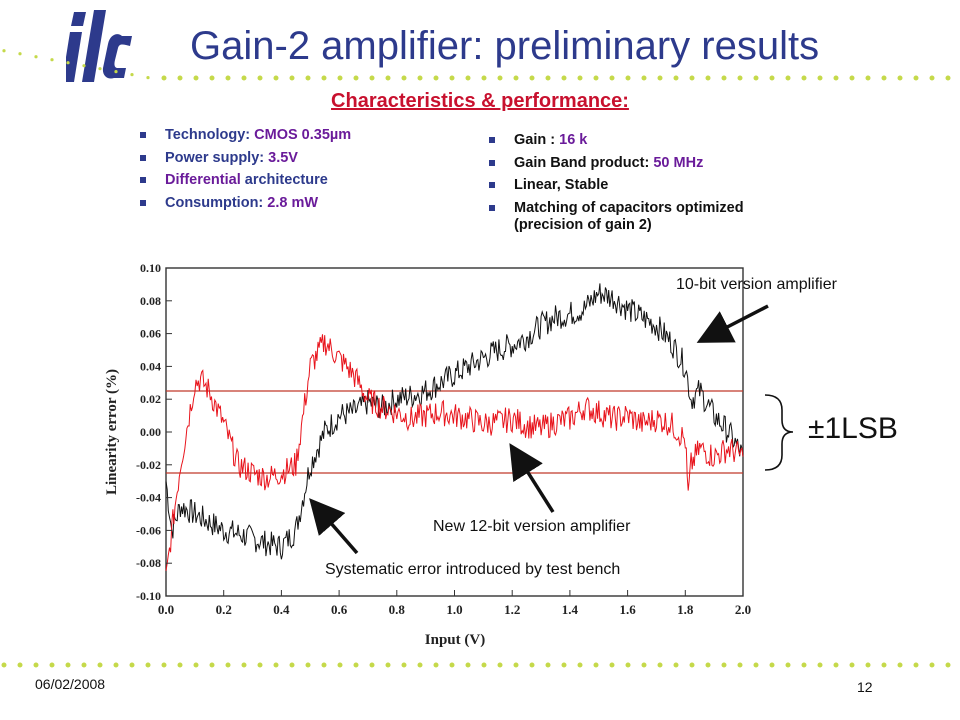  I want to click on lsb-label: ±1LSB, so click(853, 428).